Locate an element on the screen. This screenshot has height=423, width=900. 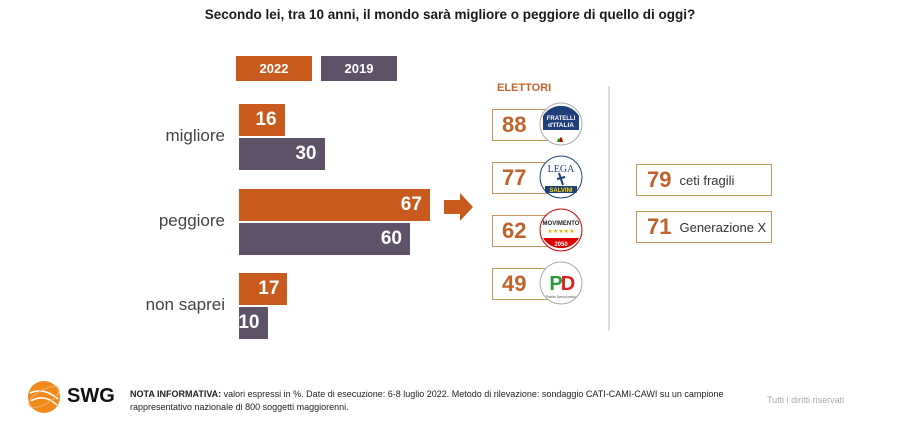
category-label: non saprei is located at coordinates (185, 304).